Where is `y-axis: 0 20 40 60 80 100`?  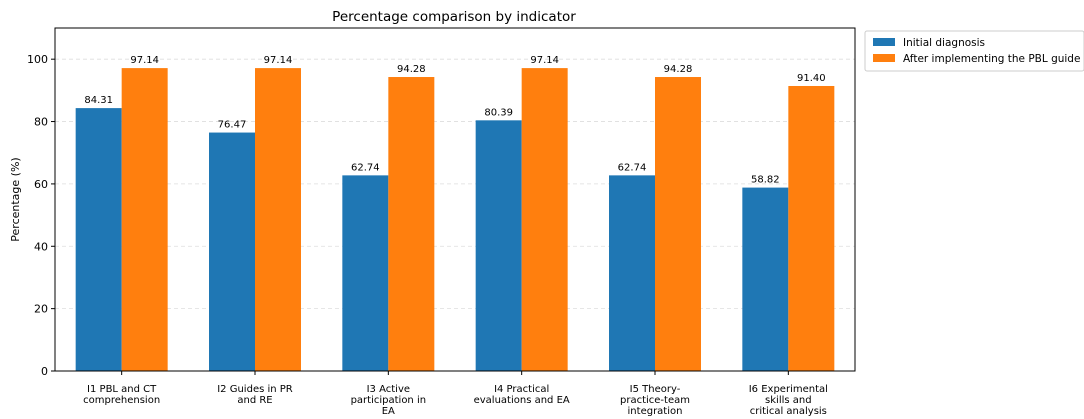 y-axis: 0 20 40 60 80 100 is located at coordinates (41, 215).